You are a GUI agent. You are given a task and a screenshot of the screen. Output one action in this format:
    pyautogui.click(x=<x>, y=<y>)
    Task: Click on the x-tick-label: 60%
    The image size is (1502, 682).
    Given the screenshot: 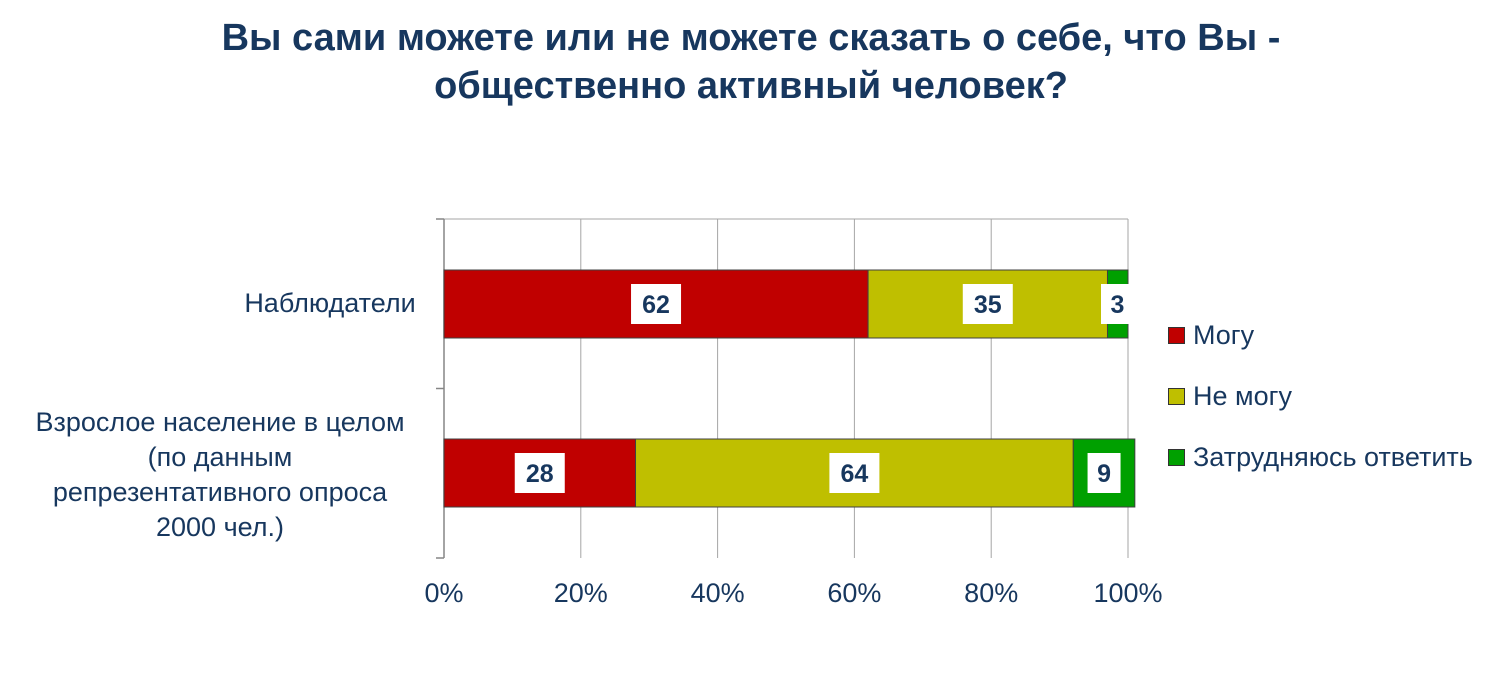 What is the action you would take?
    pyautogui.click(x=854, y=593)
    